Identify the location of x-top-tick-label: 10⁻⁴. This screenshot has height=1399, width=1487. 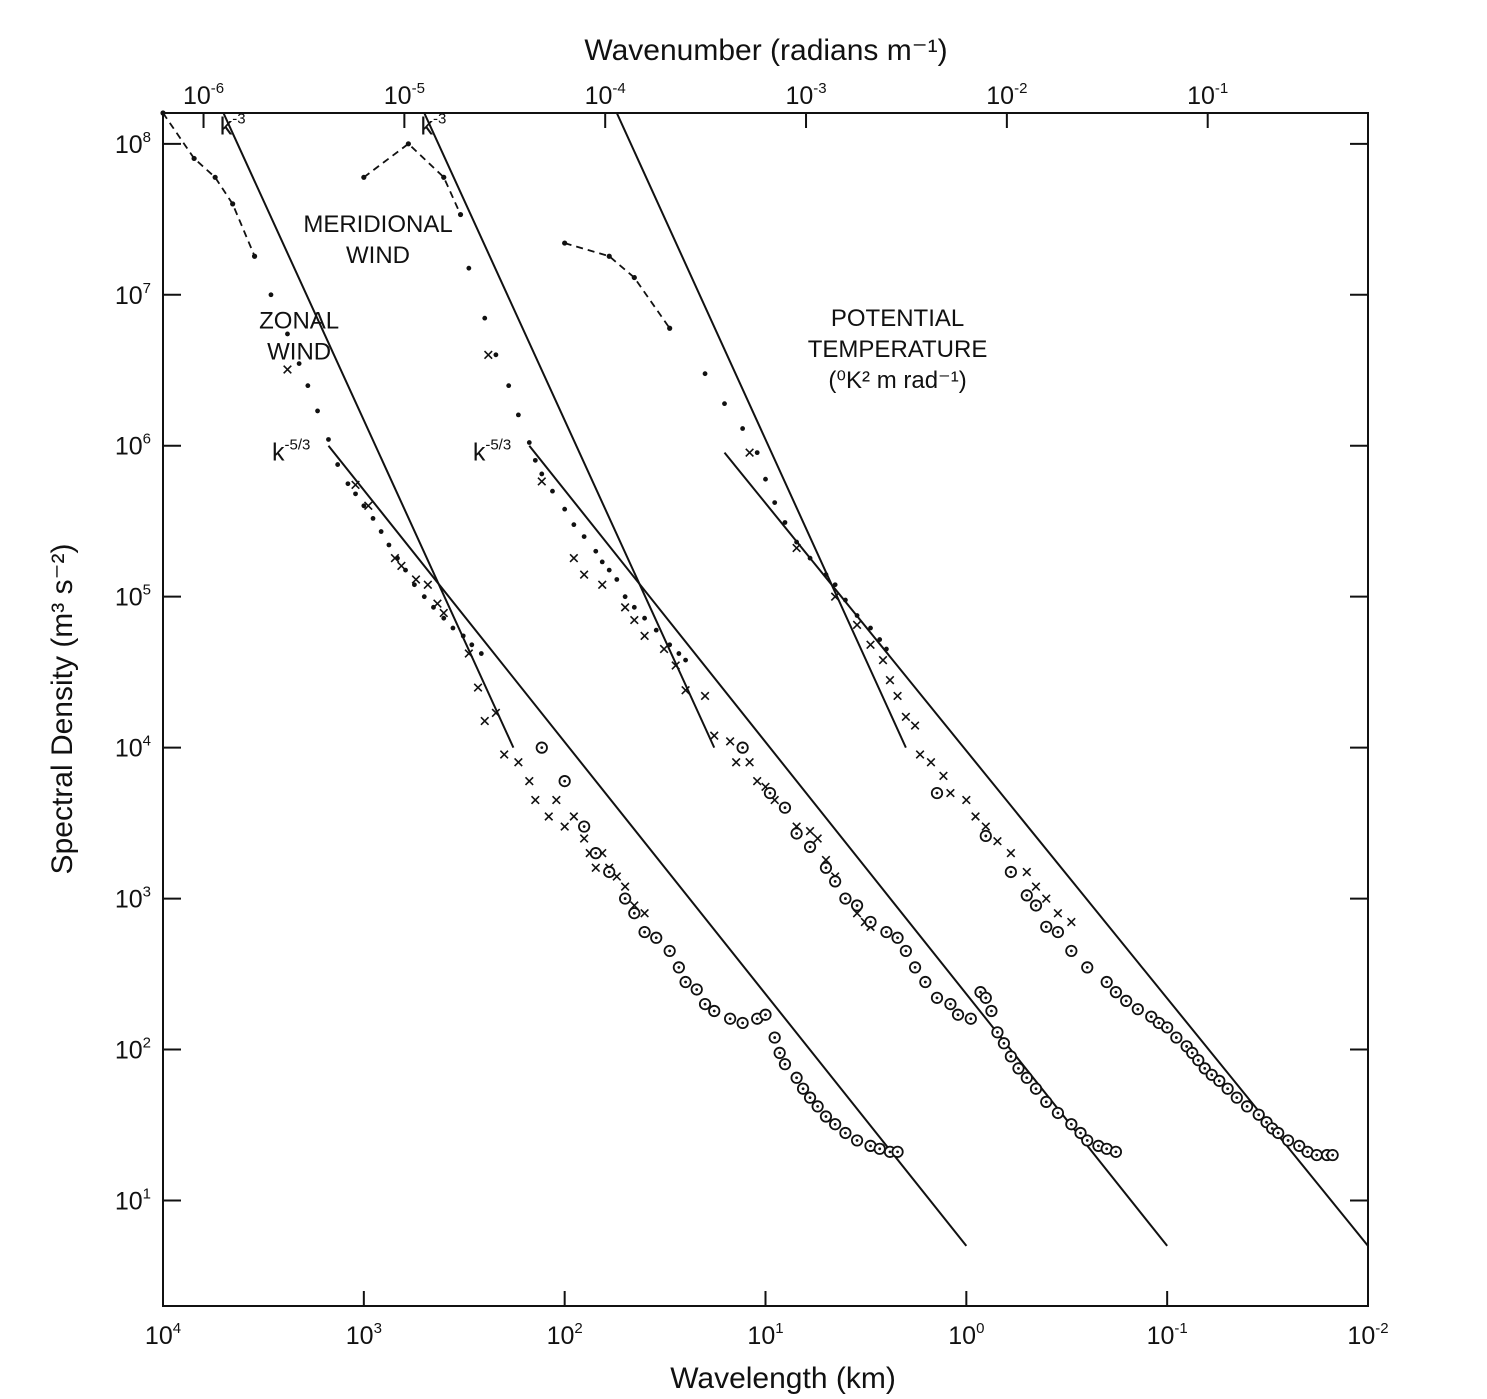
(605, 95).